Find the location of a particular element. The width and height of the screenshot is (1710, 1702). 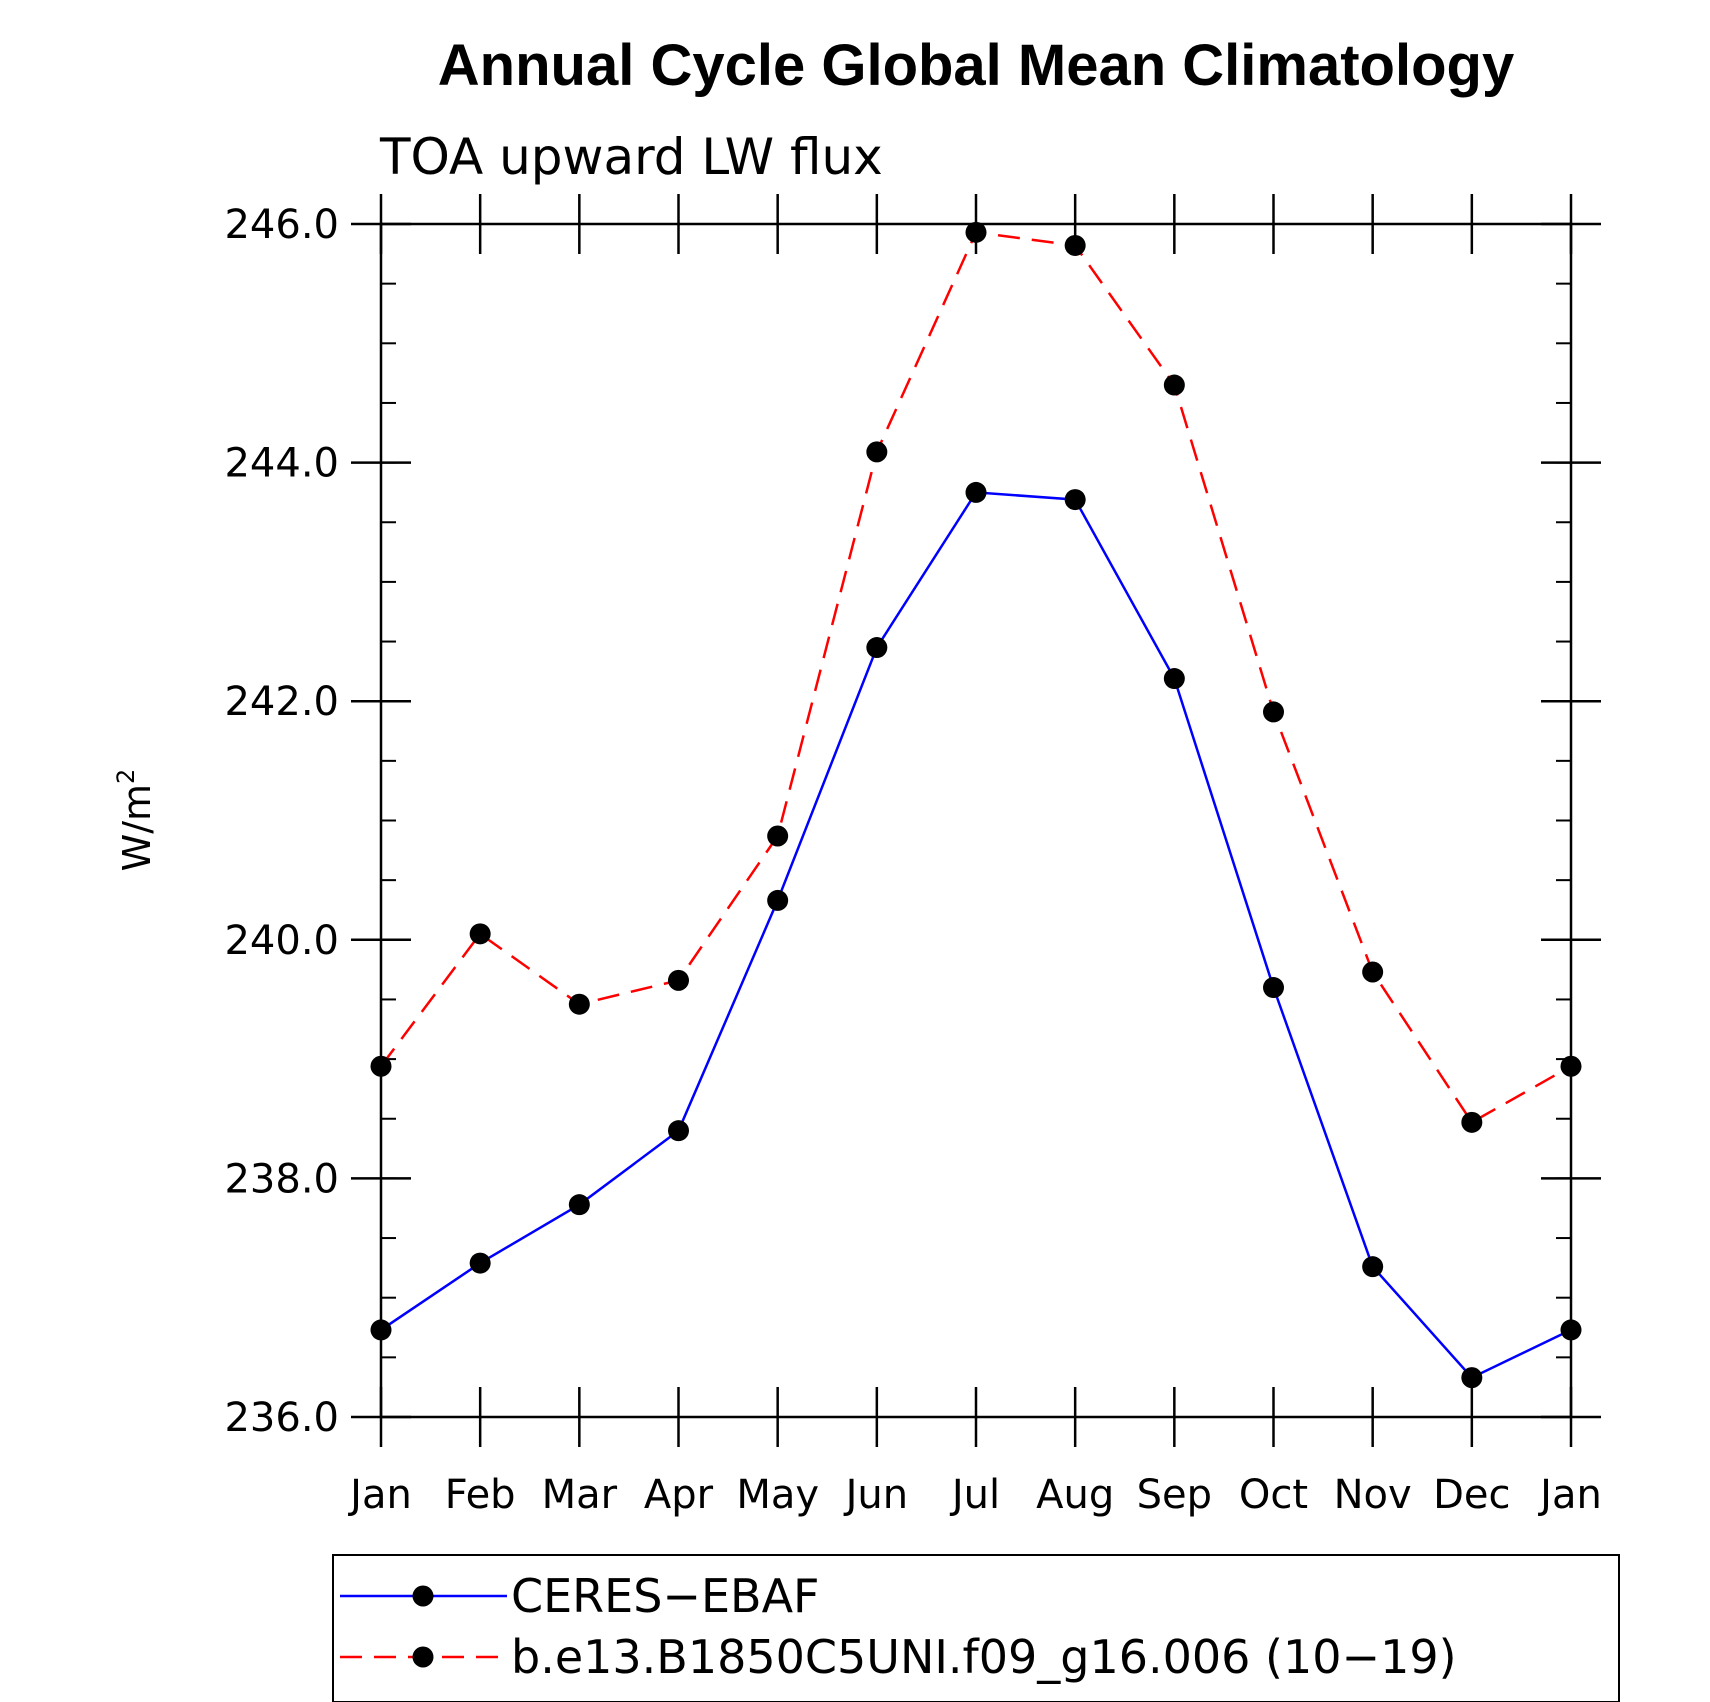

y-axis-label: W/m2 is located at coordinates (135, 820).